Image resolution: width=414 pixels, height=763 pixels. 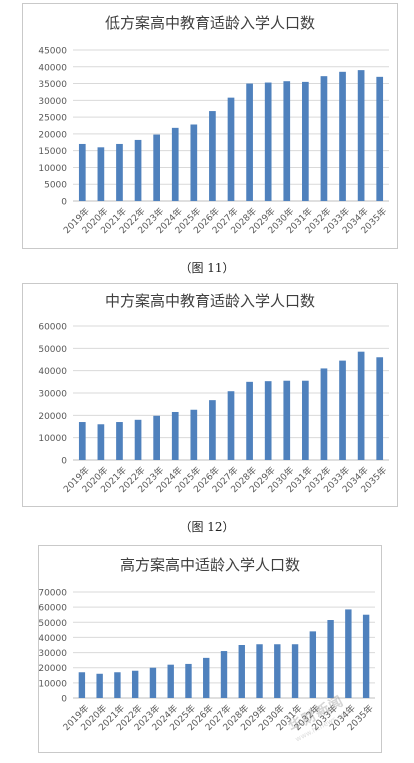 I want to click on figure-caption-11: （图 11）, so click(x=207, y=268).